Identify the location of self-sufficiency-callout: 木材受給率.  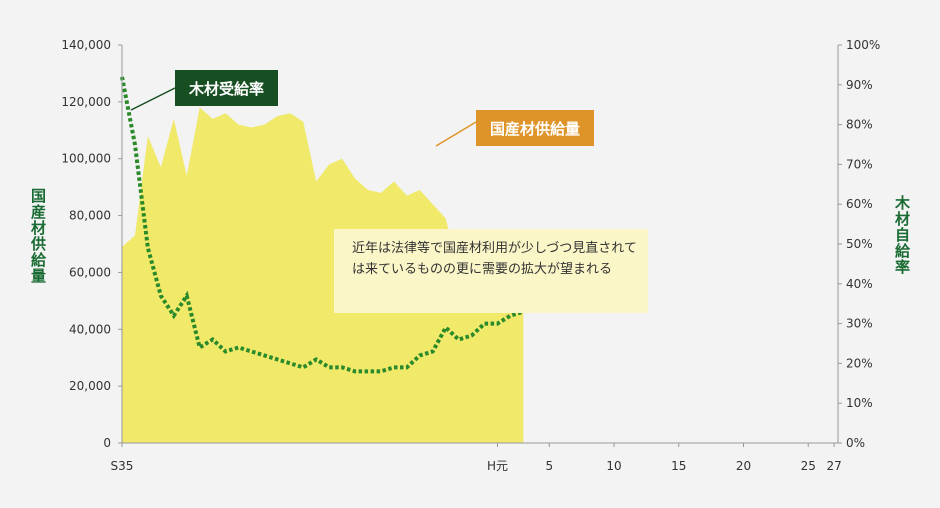
(227, 88).